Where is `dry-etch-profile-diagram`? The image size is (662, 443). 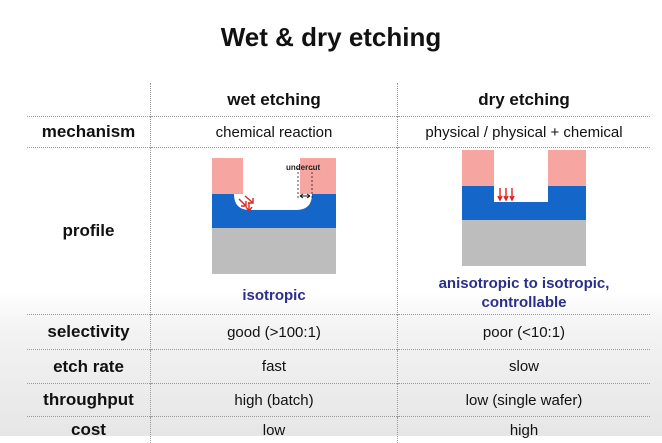 dry-etch-profile-diagram is located at coordinates (524, 208).